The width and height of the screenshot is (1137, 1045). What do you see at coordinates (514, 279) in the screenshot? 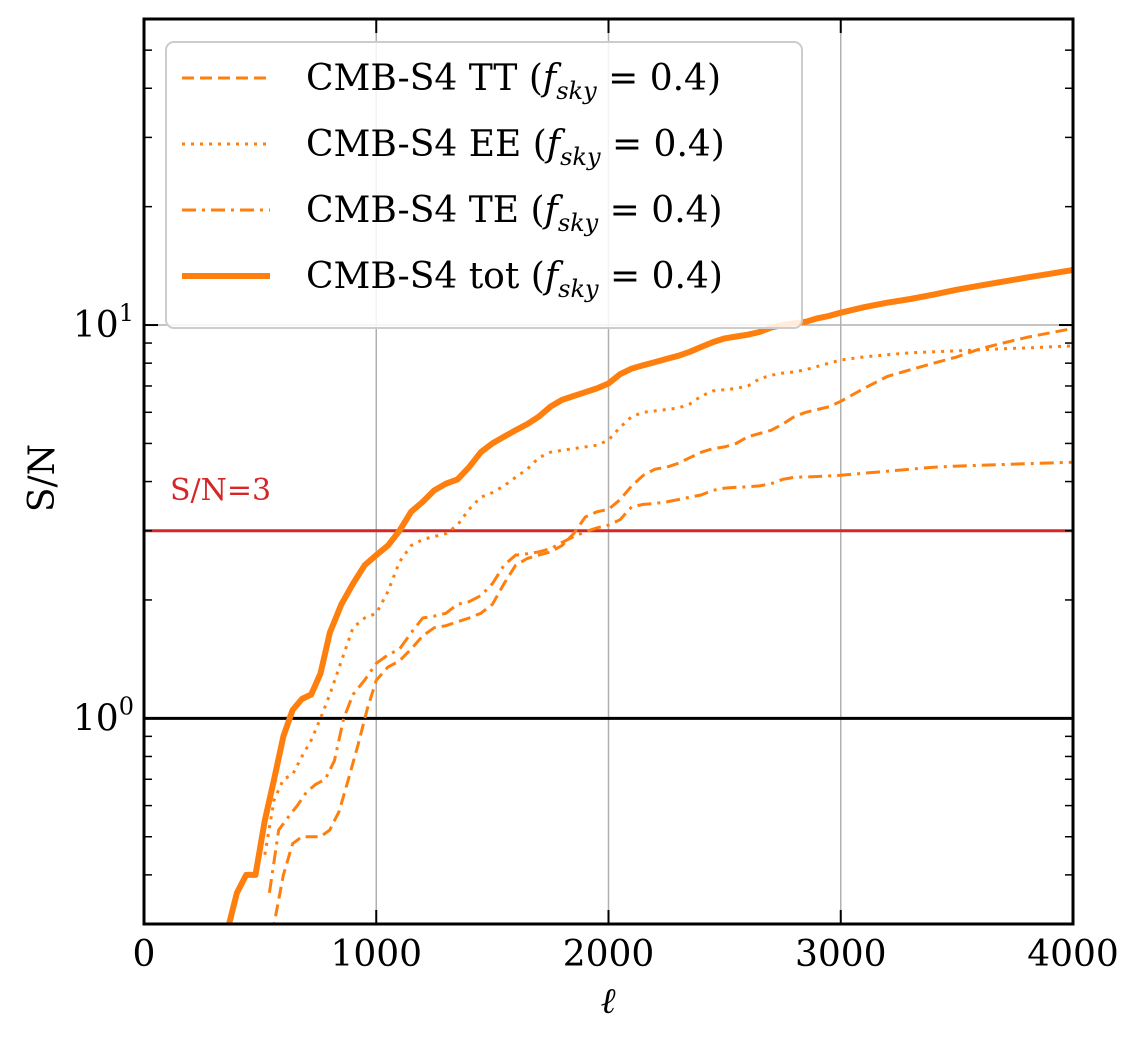
I see `legend-label-3: CMB-S4 tot (fsky = 0.4)` at bounding box center [514, 279].